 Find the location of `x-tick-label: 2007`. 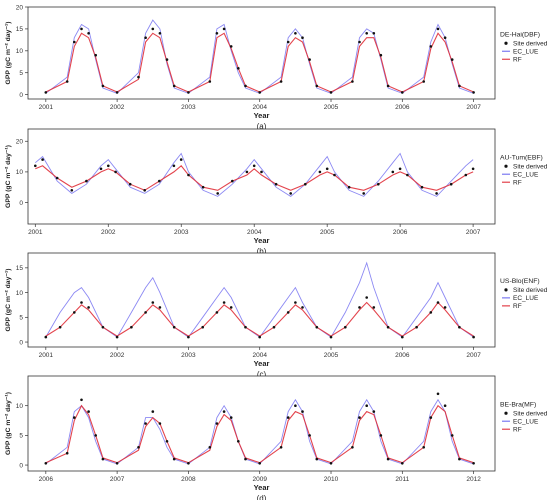

x-tick-label: 2007 is located at coordinates (473, 107).